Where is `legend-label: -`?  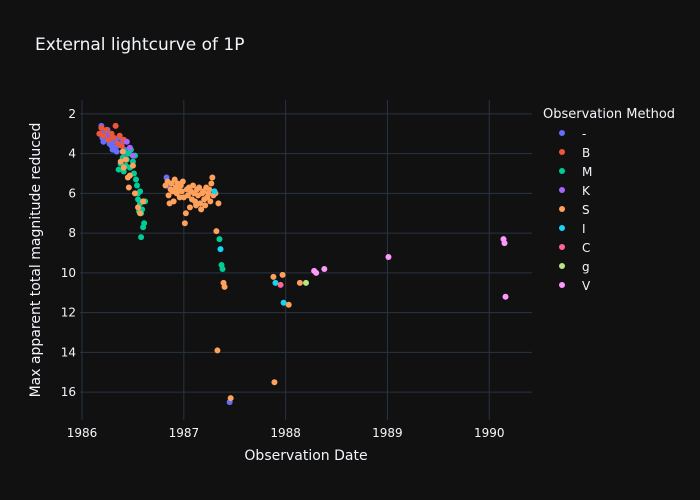
legend-label: - is located at coordinates (584, 134).